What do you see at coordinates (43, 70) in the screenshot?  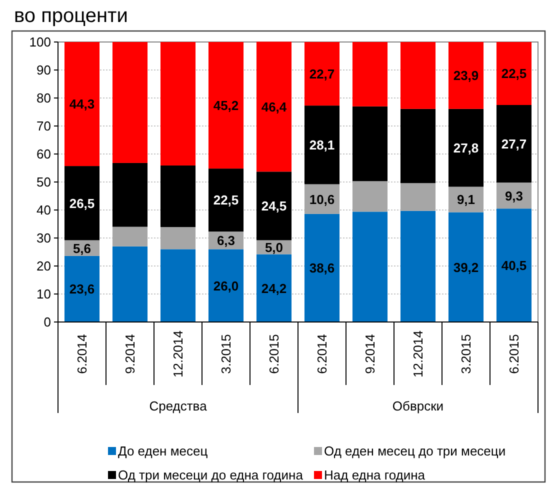 I see `y-tick-label: 90` at bounding box center [43, 70].